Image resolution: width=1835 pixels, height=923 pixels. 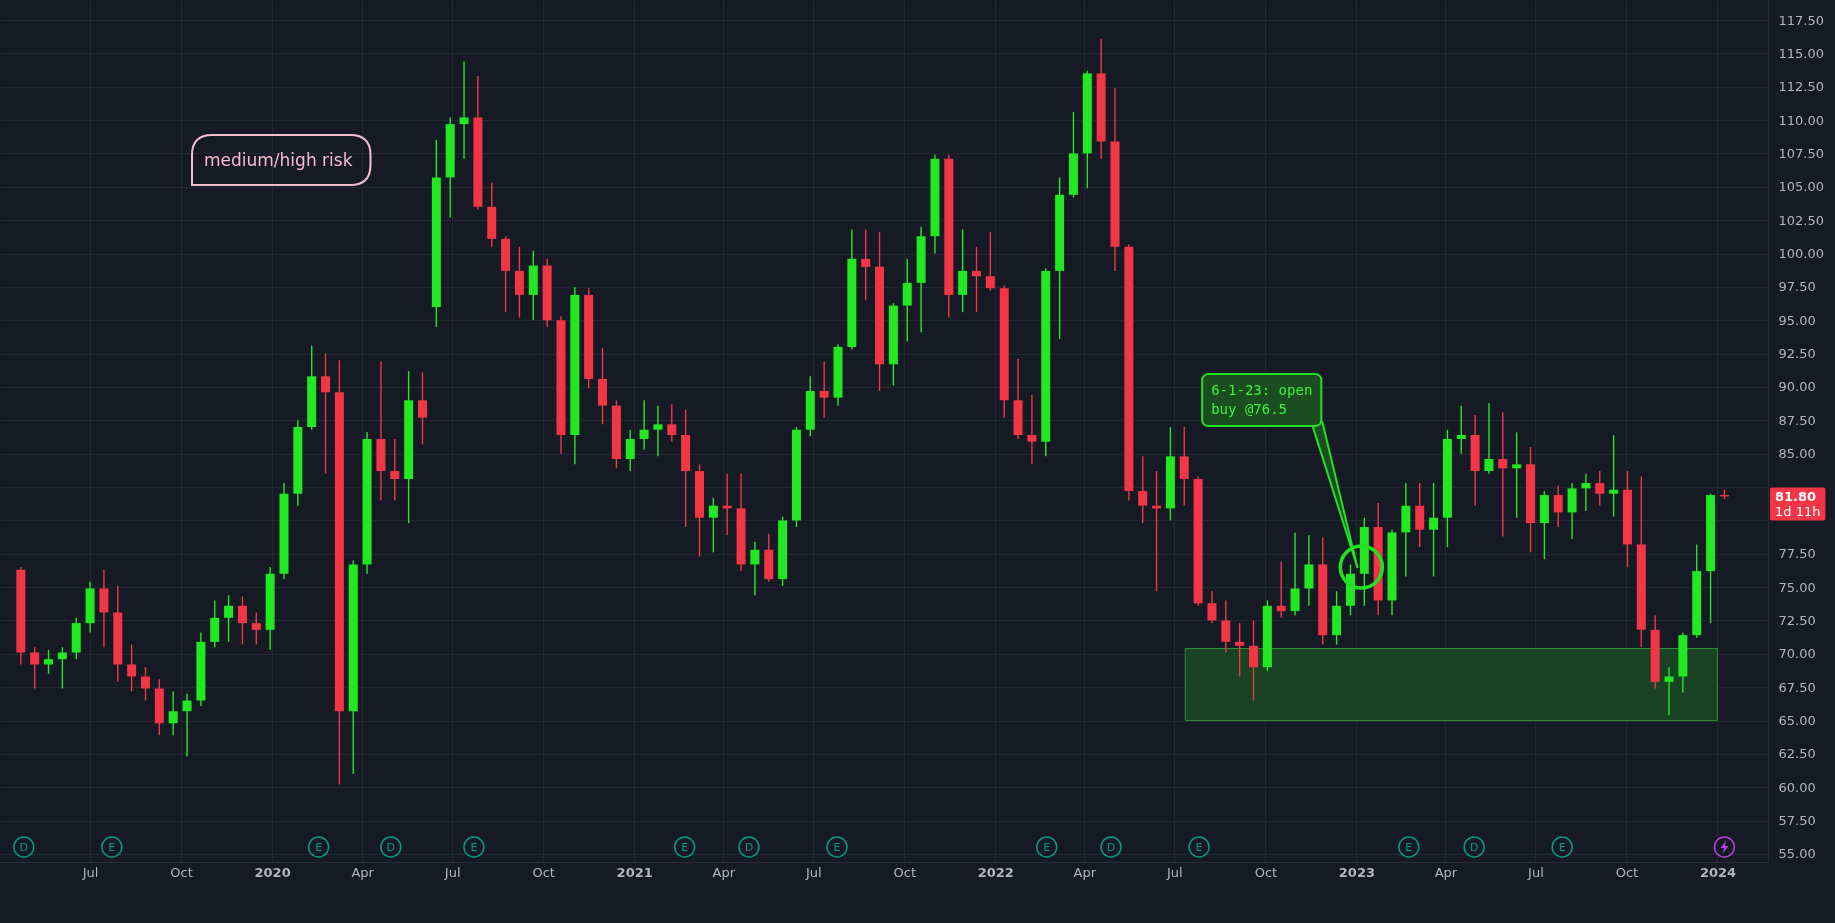 I want to click on y-tick-label: 87.50, so click(x=1797, y=420).